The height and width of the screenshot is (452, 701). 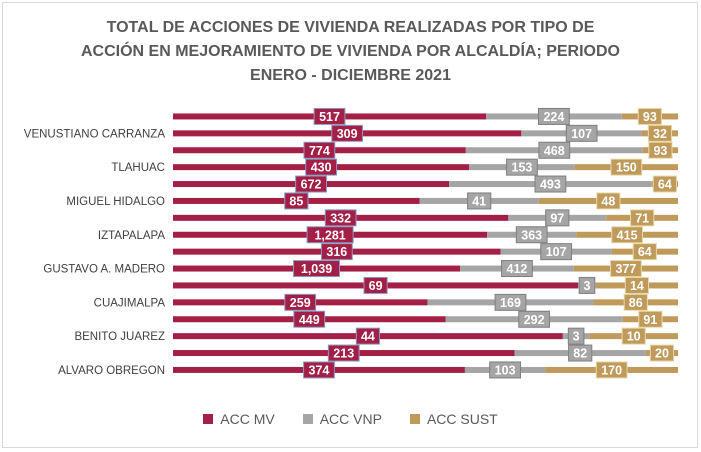 I want to click on data-label-acc-vnp-10: 3, so click(x=587, y=285).